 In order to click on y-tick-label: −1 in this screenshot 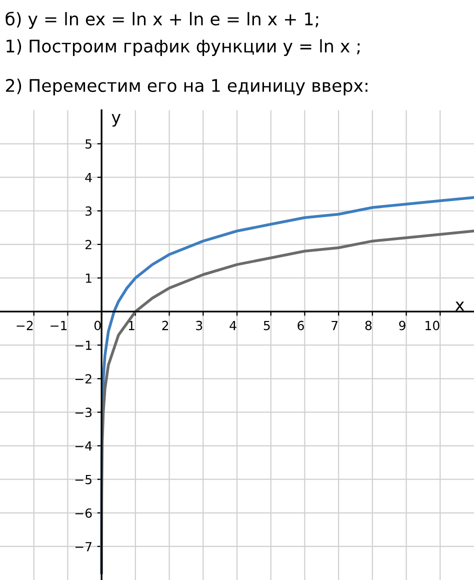, I will do `click(83, 345)`.